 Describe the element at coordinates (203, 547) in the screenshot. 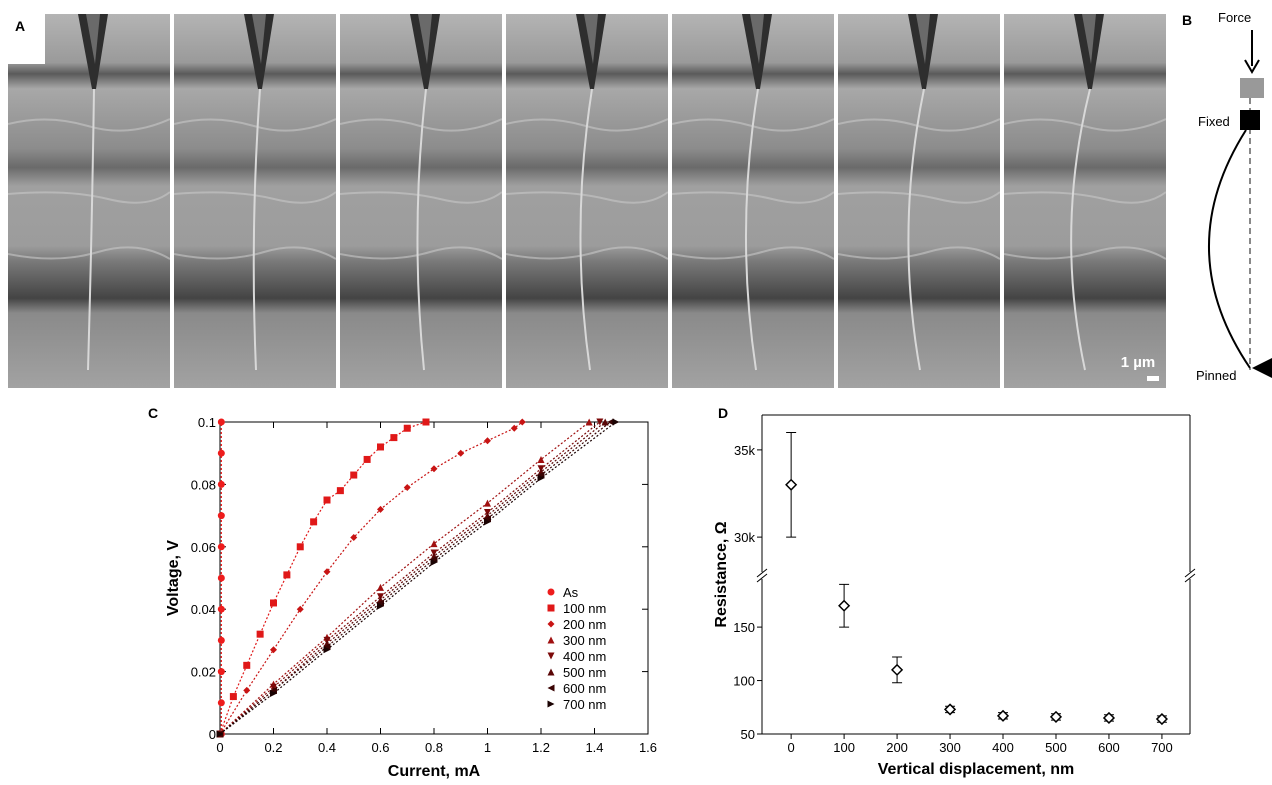

I see `y-tick-label: 0.06` at that location.